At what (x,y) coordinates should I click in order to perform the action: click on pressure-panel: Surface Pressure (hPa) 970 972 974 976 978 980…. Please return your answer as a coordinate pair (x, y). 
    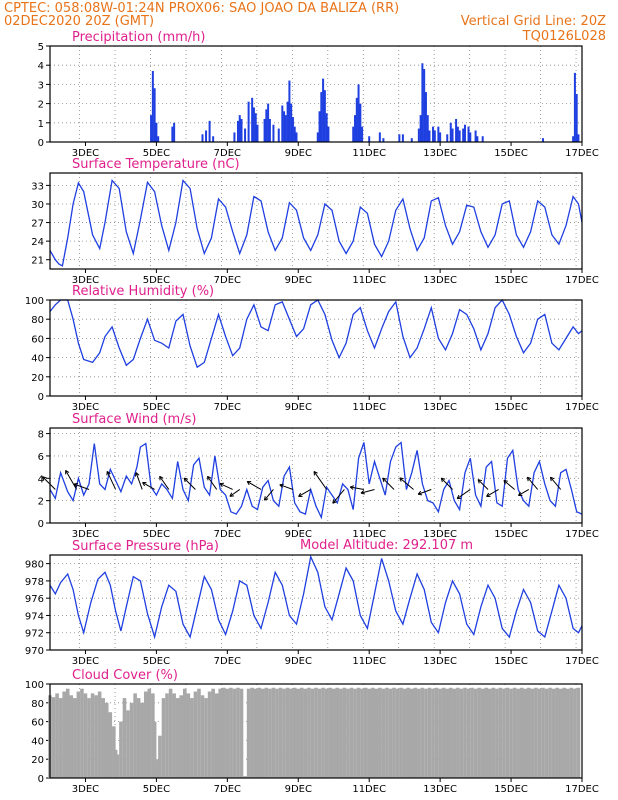
    Looking at the image, I should click on (312, 603).